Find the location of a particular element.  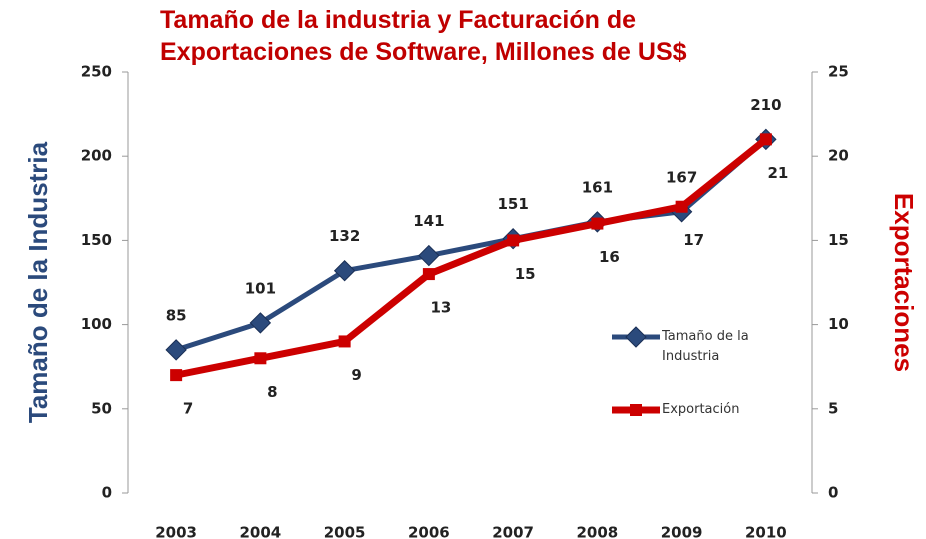

y-tick-label: 200 is located at coordinates (96, 156).